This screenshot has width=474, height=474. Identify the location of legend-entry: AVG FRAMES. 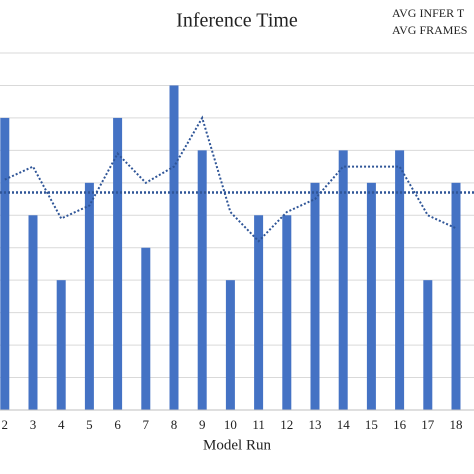
(429, 30).